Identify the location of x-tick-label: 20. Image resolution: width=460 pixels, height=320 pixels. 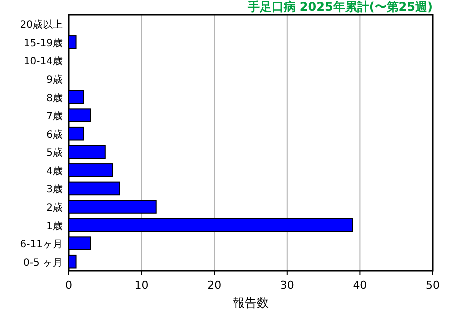
(215, 285).